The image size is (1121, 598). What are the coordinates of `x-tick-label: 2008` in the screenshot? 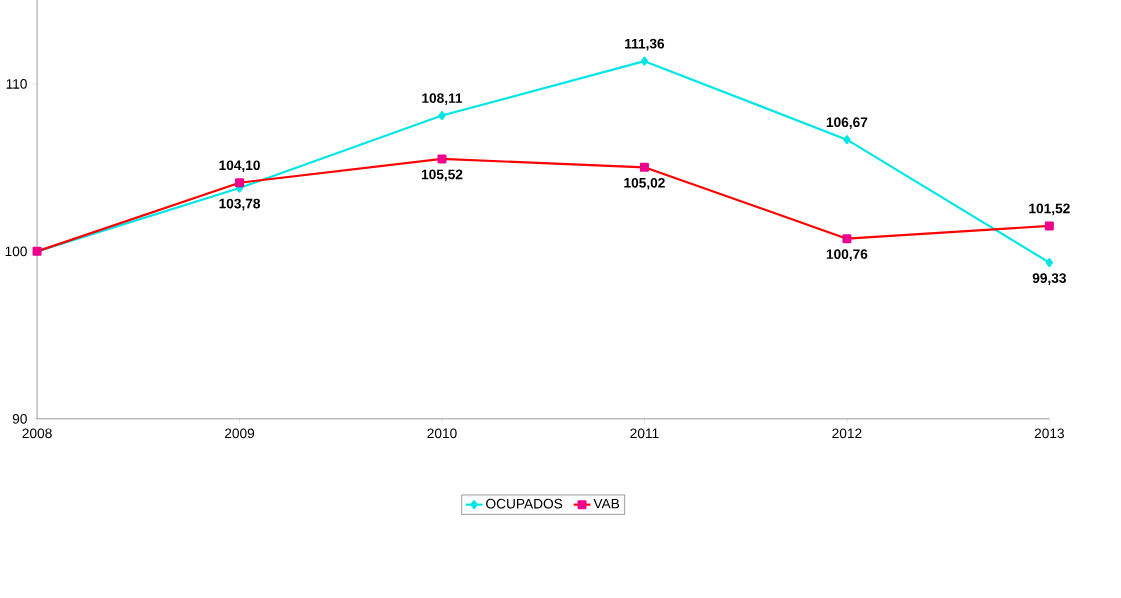 It's located at (37, 433).